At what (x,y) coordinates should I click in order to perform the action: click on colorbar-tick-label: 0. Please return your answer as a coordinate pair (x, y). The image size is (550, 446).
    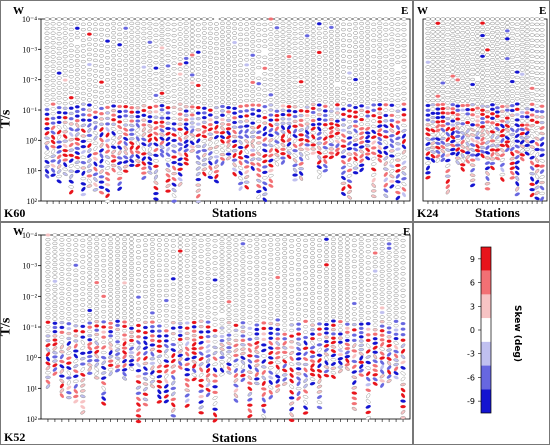
    Looking at the image, I should click on (472, 330).